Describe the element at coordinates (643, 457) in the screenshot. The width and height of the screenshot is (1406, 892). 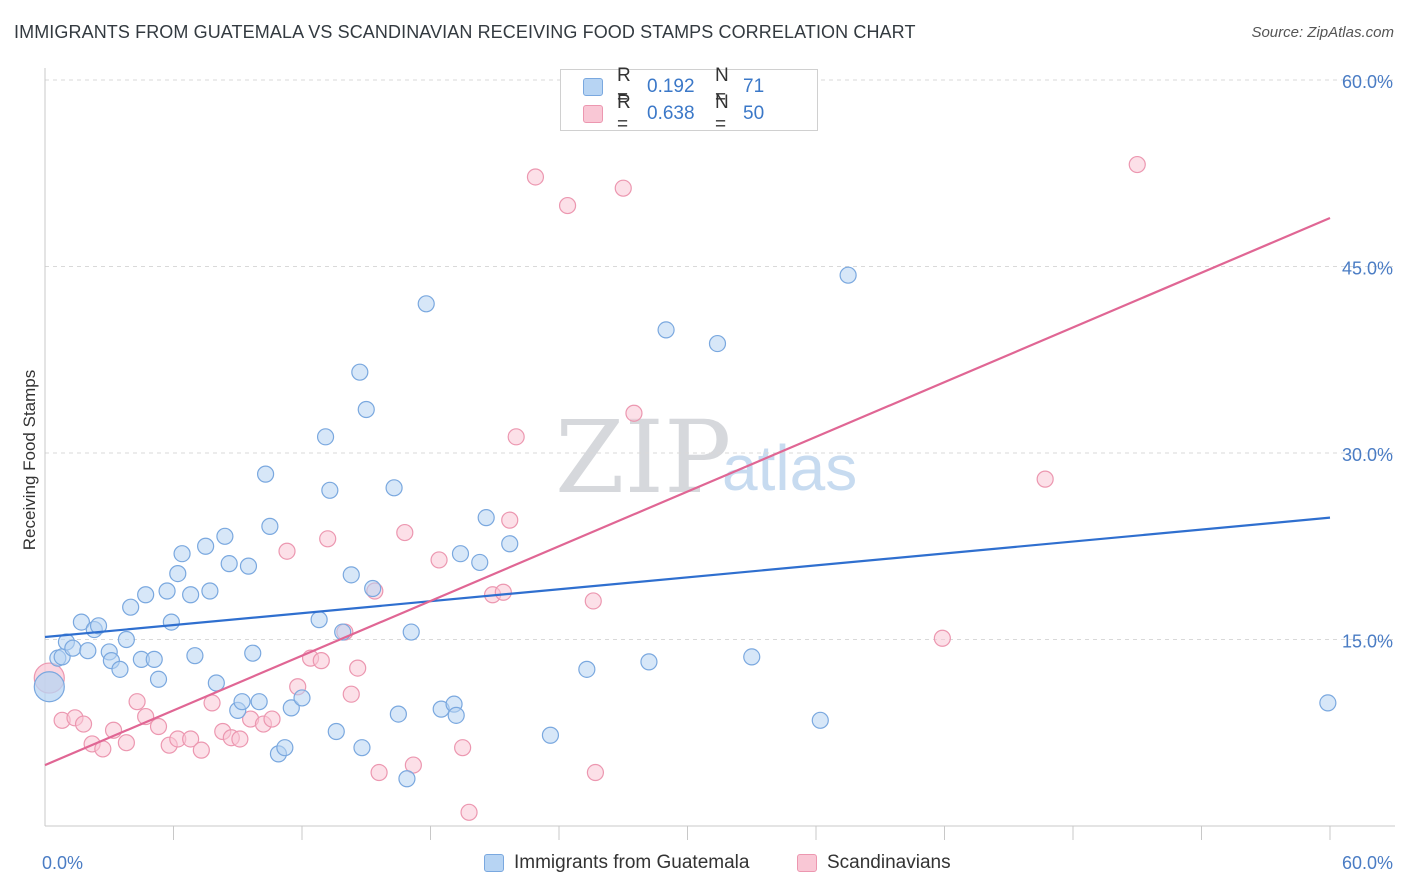
I see `watermark-zip: ZIP` at that location.